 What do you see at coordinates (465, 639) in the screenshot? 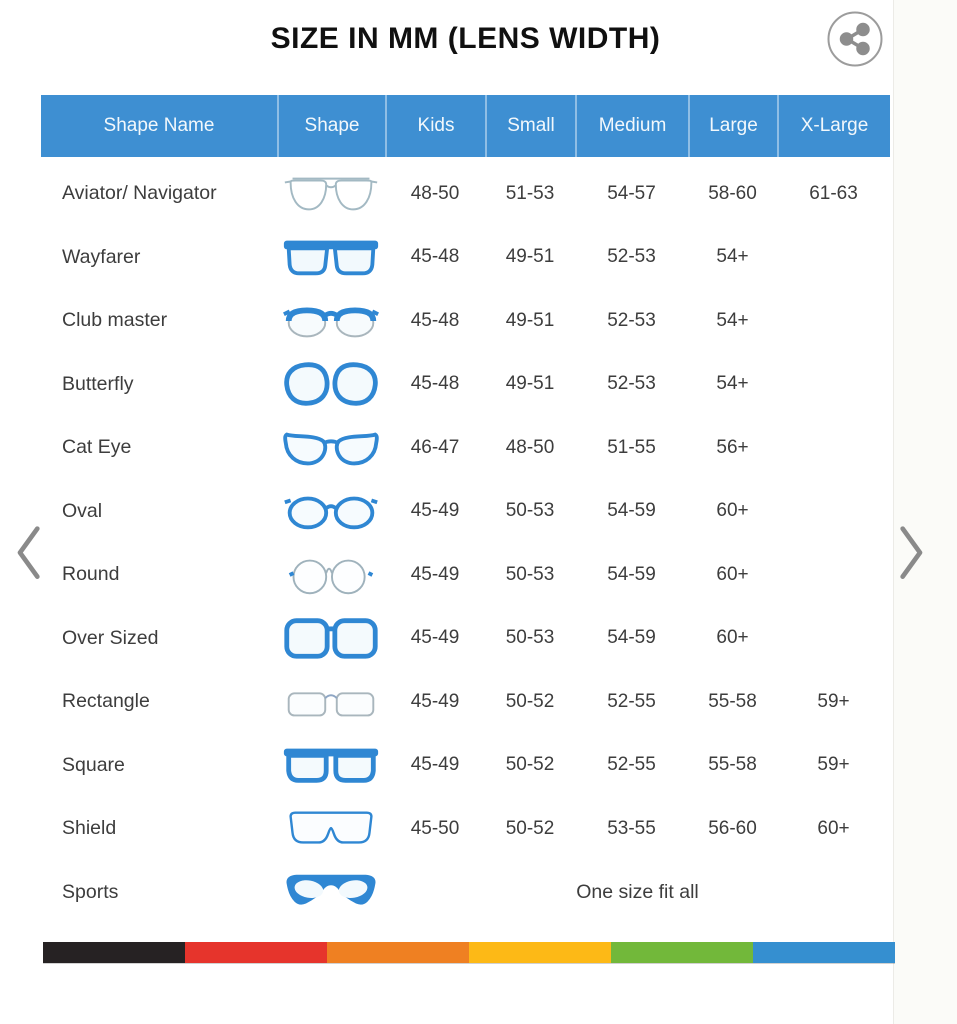
I see `table-row-over-sized: Over Sized 45-49 50-53 54-59 60+` at bounding box center [465, 639].